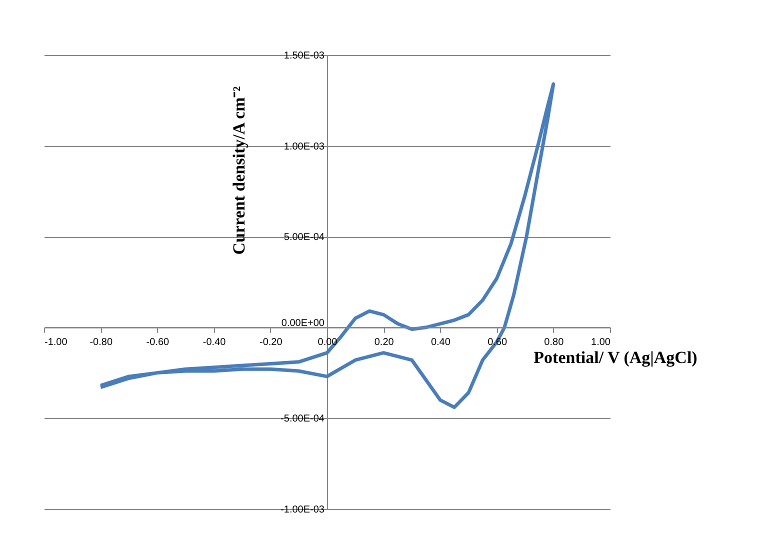 The width and height of the screenshot is (777, 559). I want to click on x-tick-label: -0.20, so click(271, 342).